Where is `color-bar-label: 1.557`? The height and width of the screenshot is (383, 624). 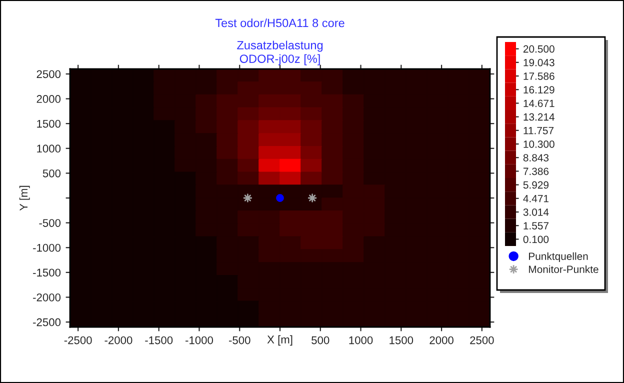 color-bar-label: 1.557 is located at coordinates (536, 226).